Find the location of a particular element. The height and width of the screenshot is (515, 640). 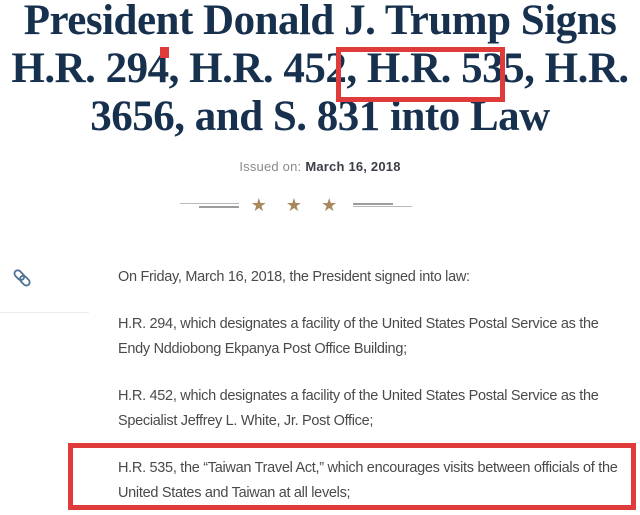

page-title-line-3: 3656, and S. 831 into Law is located at coordinates (320, 116).